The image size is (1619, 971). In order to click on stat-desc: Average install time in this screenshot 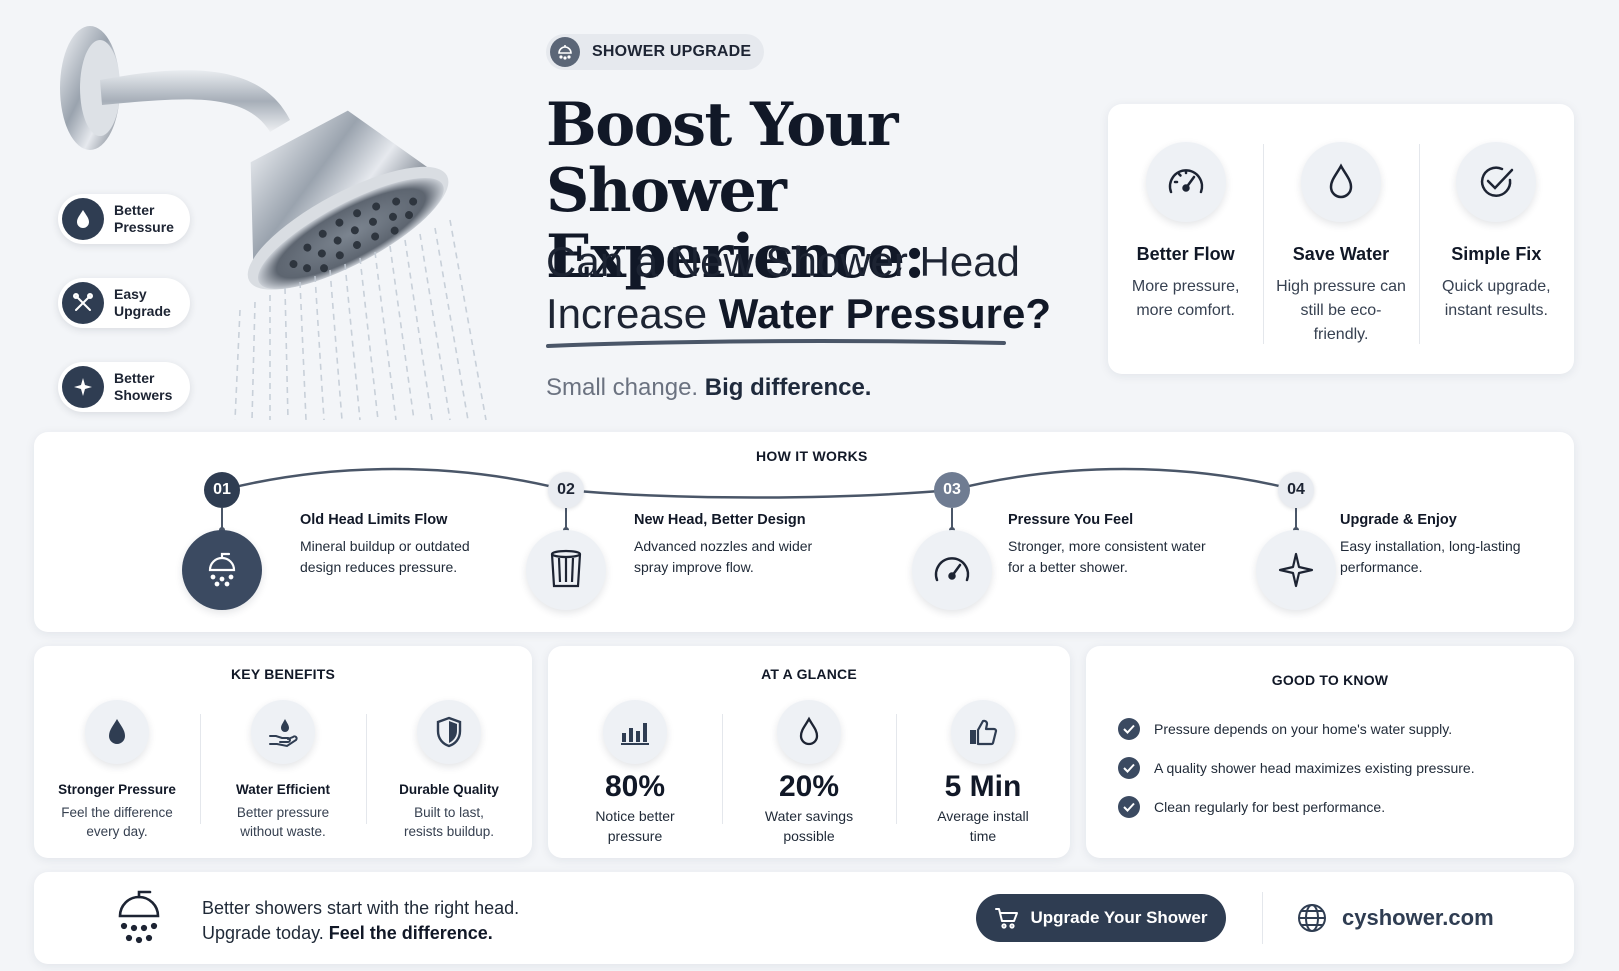, I will do `click(983, 826)`.